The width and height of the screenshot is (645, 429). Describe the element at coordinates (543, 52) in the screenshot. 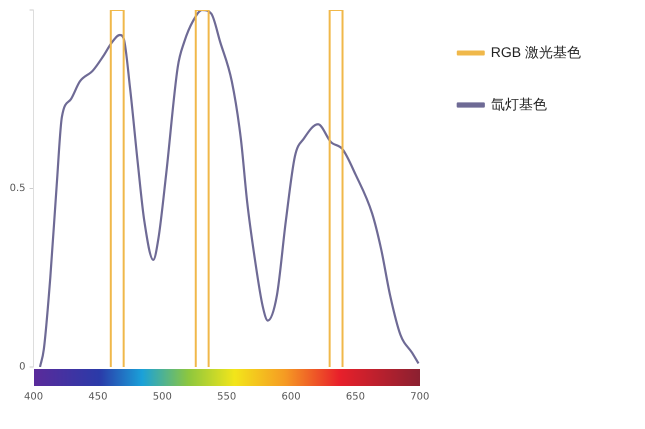

I see `legend-label: RGB 激光基色` at that location.